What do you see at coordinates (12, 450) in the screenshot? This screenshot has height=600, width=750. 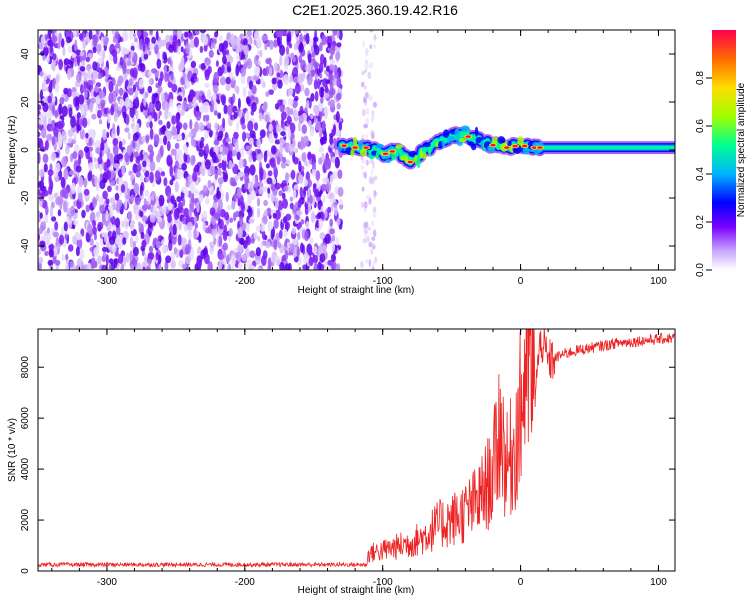 I see `snr-ylabel: SNR (10 * v/v)` at bounding box center [12, 450].